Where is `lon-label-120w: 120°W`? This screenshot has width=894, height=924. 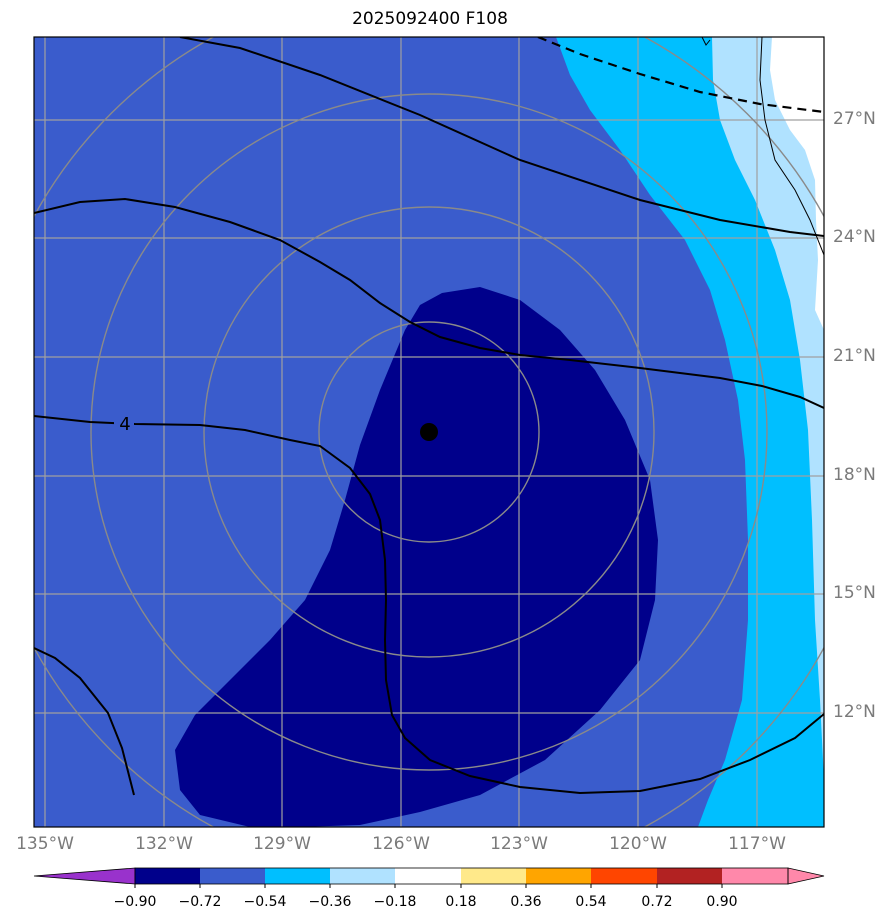
lon-label-120w: 120°W is located at coordinates (638, 844).